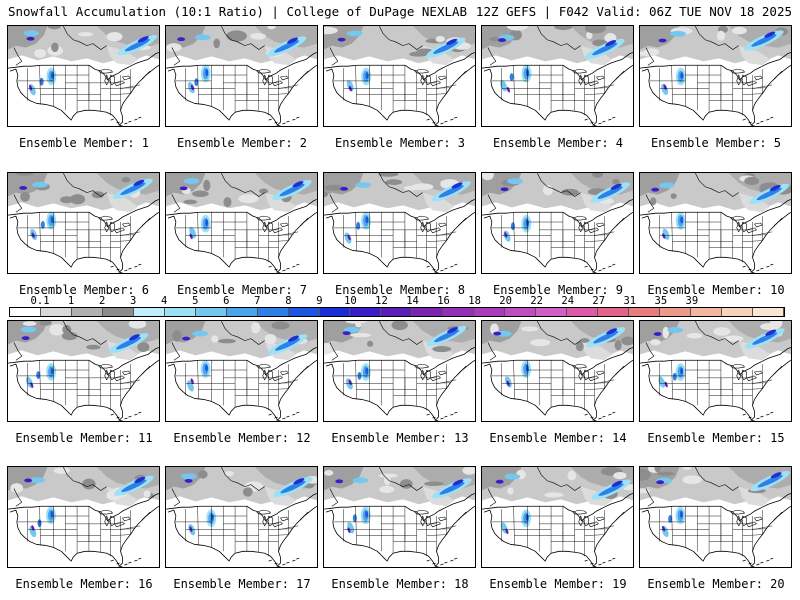 Image resolution: width=800 pixels, height=600 pixels. Describe the element at coordinates (558, 438) in the screenshot. I see `ensemble-member-label: Ensemble Member: 14` at that location.